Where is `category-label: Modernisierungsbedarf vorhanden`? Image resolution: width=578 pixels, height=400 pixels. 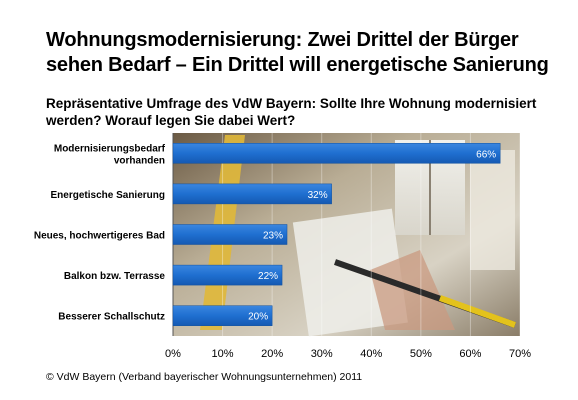 category-label: Modernisierungsbedarf vorhanden is located at coordinates (110, 154).